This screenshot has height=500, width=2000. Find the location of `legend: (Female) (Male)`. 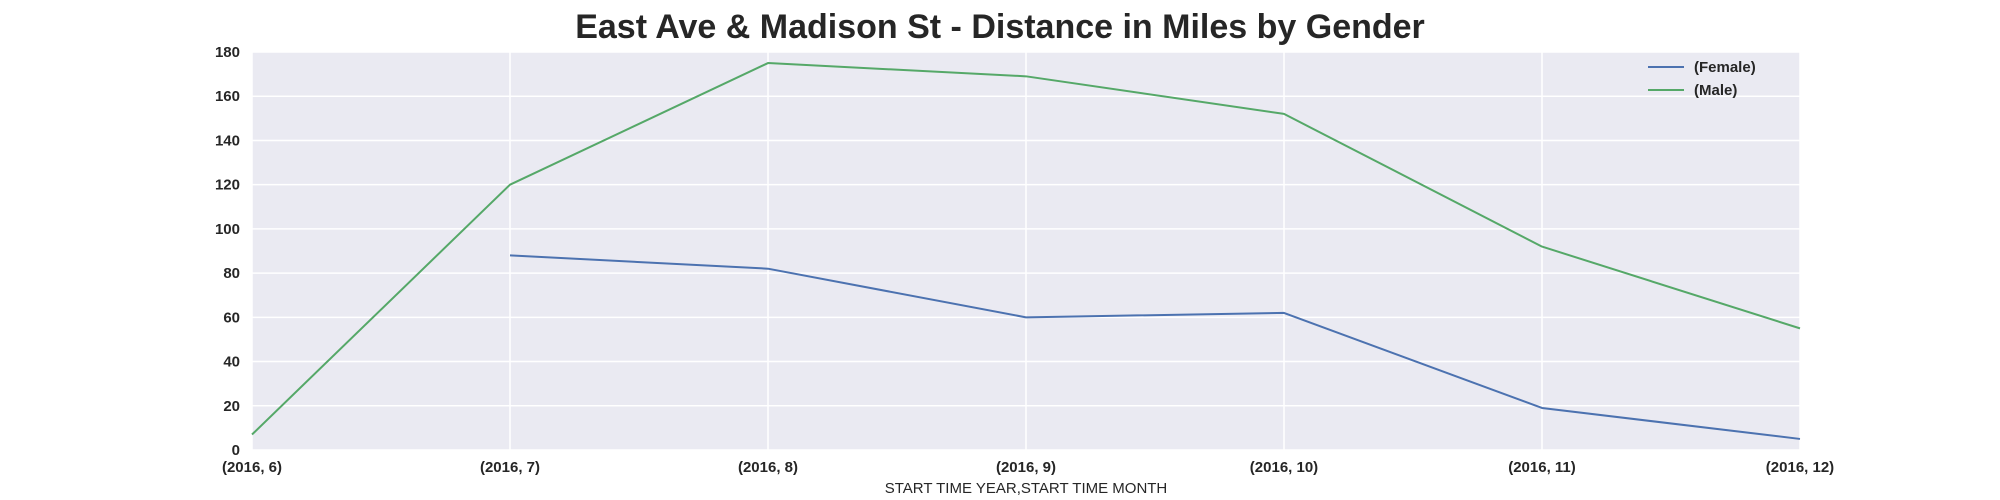

legend: (Female) (Male) is located at coordinates (1702, 79).